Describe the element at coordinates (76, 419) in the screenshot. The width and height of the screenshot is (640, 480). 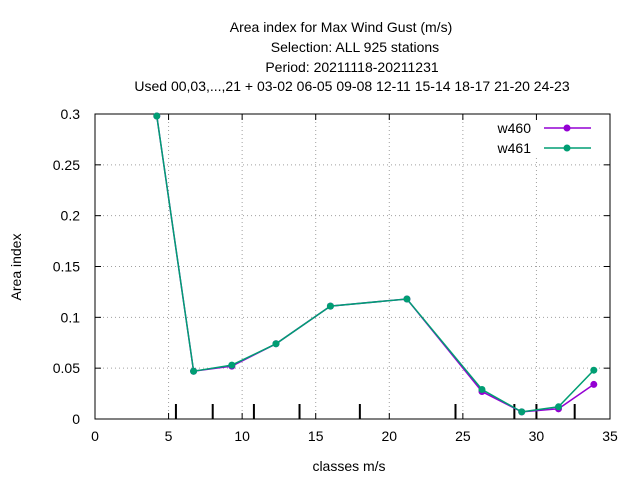
I see `y-tick-label: 0` at that location.